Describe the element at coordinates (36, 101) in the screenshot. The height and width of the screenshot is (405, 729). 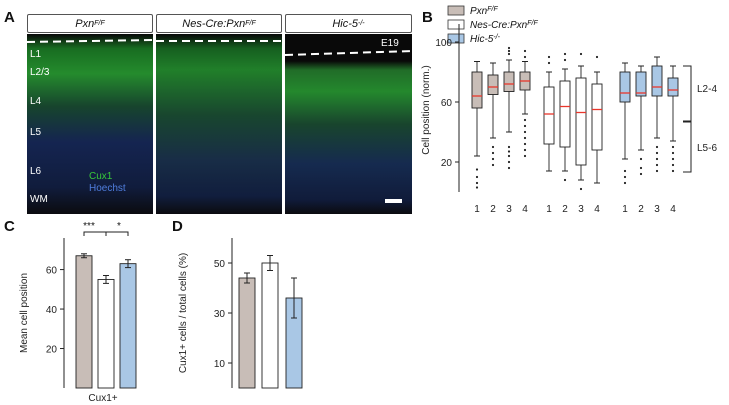
I see `layer-label-l4: L4` at that location.